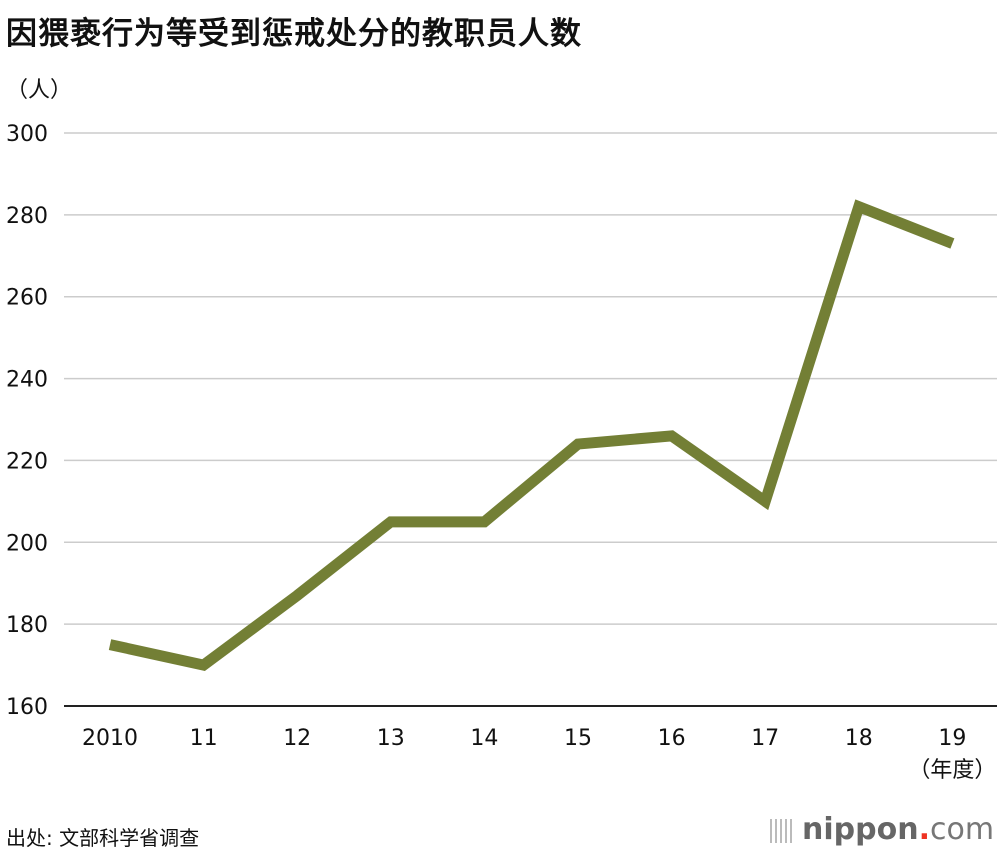  I want to click on x-tick-label: 11, so click(204, 738).